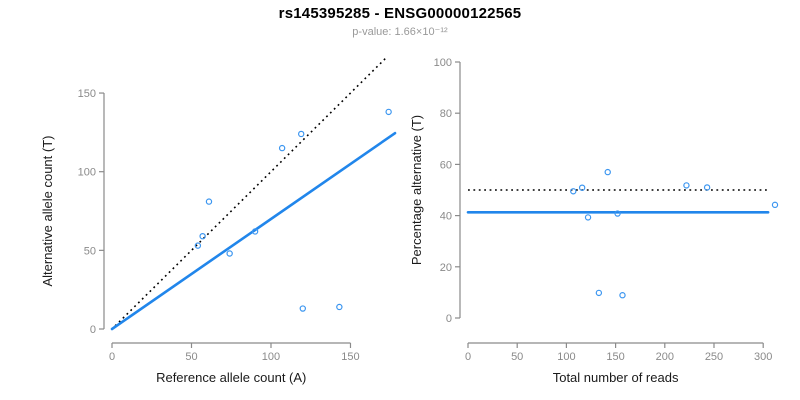 The height and width of the screenshot is (400, 800). I want to click on y-tick-label: 50, so click(90, 251).